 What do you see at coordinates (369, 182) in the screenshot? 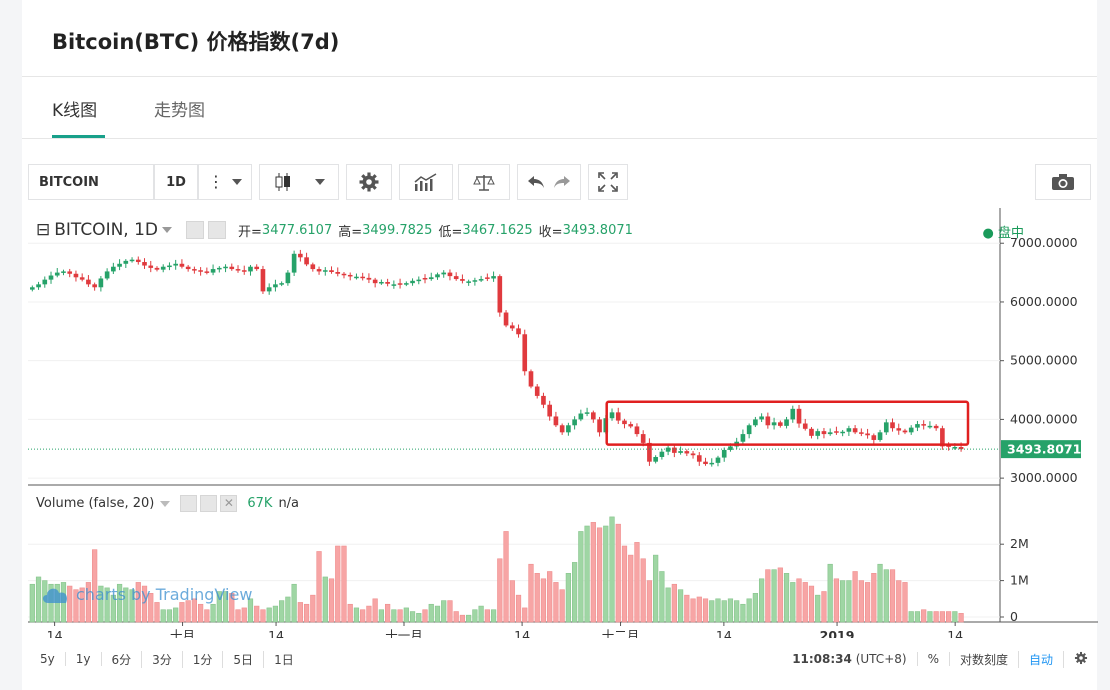
I see `settings-button` at bounding box center [369, 182].